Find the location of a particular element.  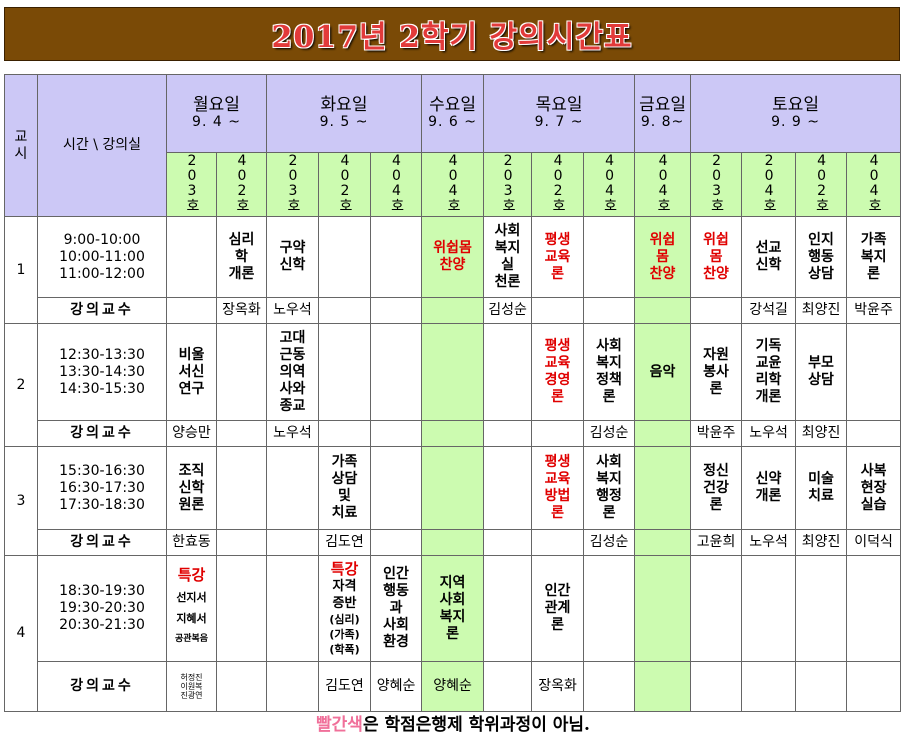

day-header: 월요일 9. 4 ~ is located at coordinates (216, 113).